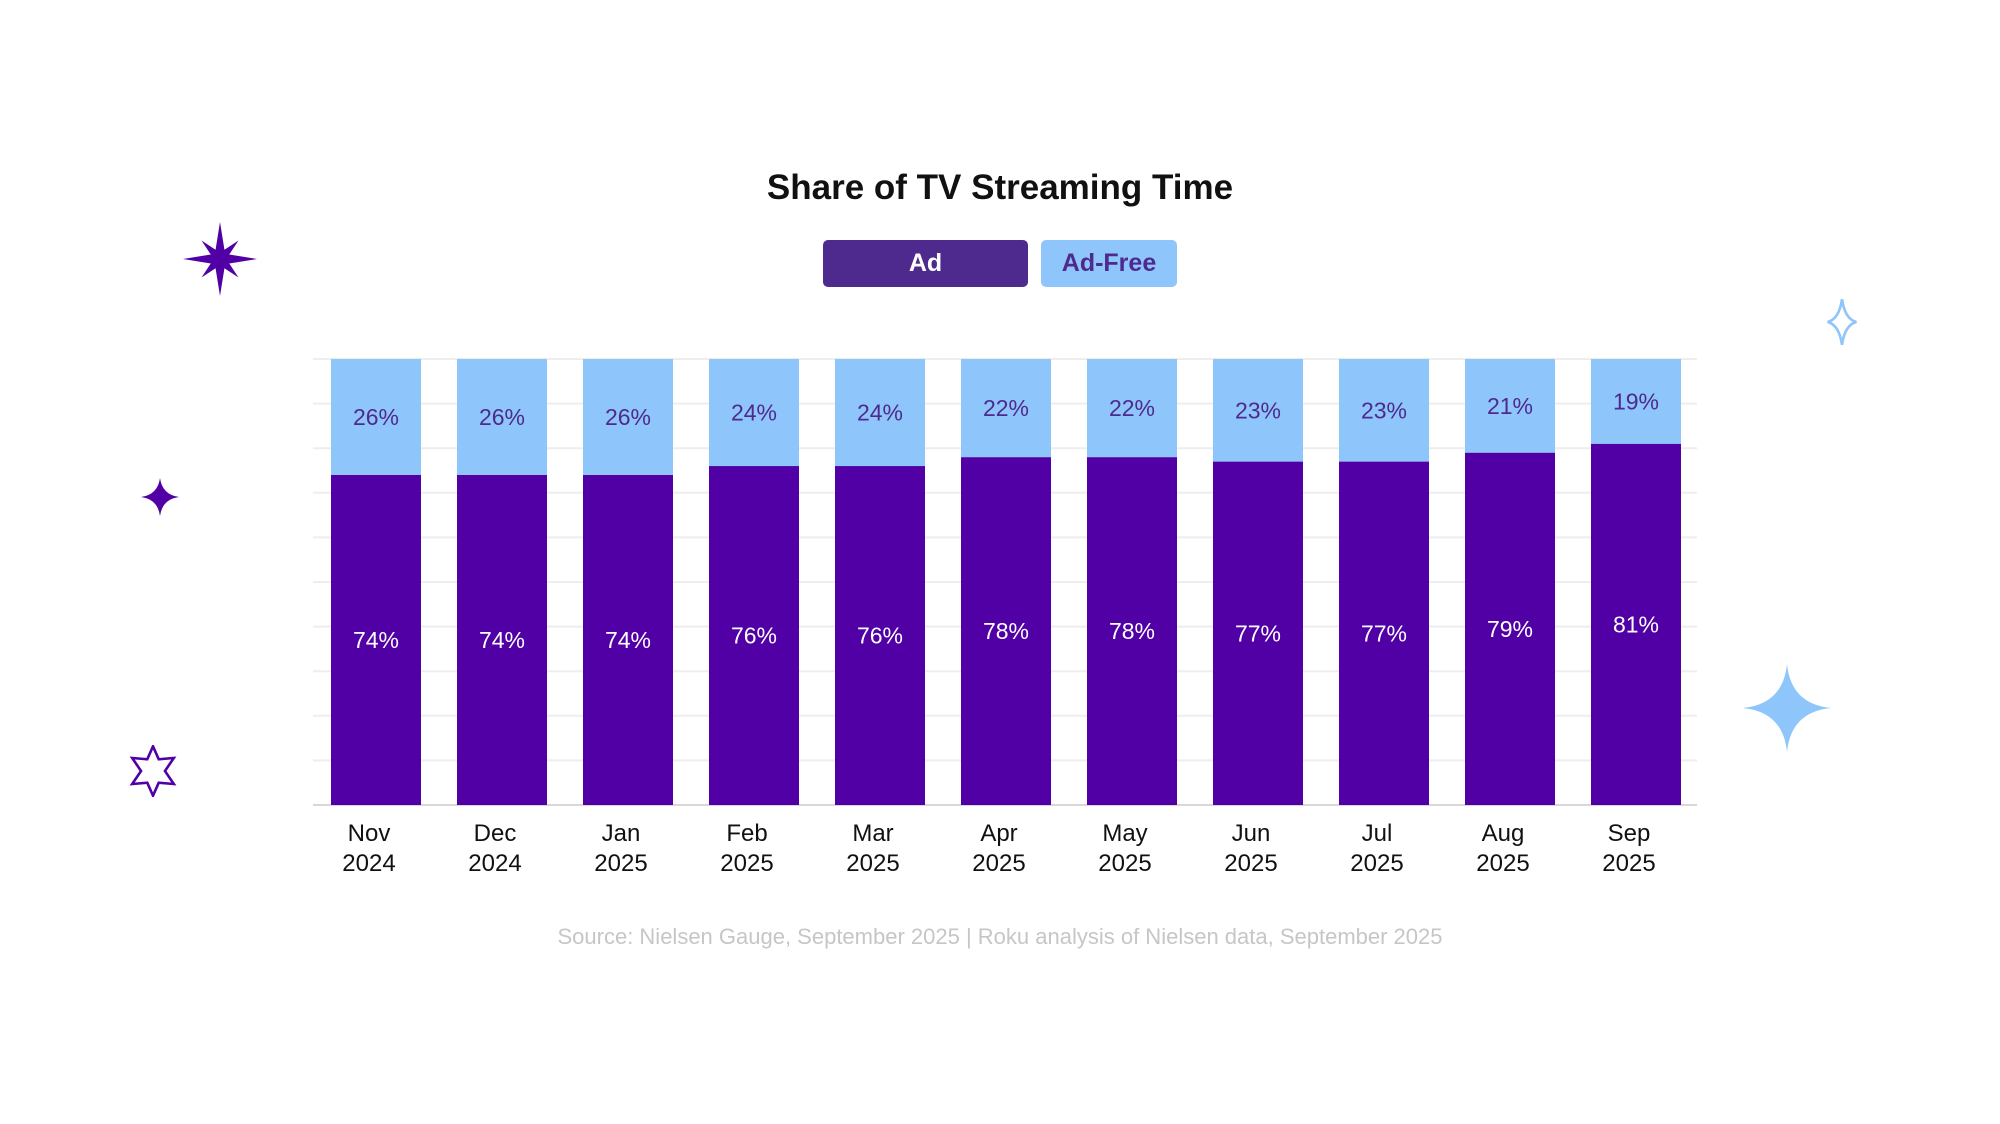  What do you see at coordinates (369, 833) in the screenshot?
I see `x-tick-label: Nov` at bounding box center [369, 833].